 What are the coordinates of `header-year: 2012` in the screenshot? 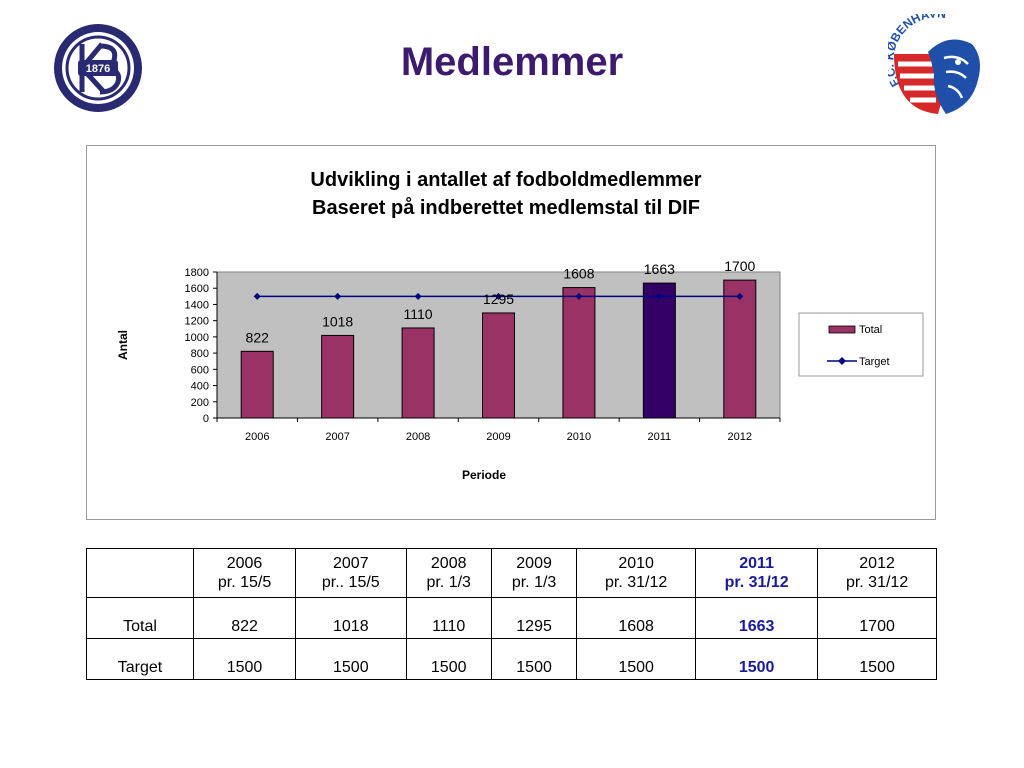 It's located at (877, 563).